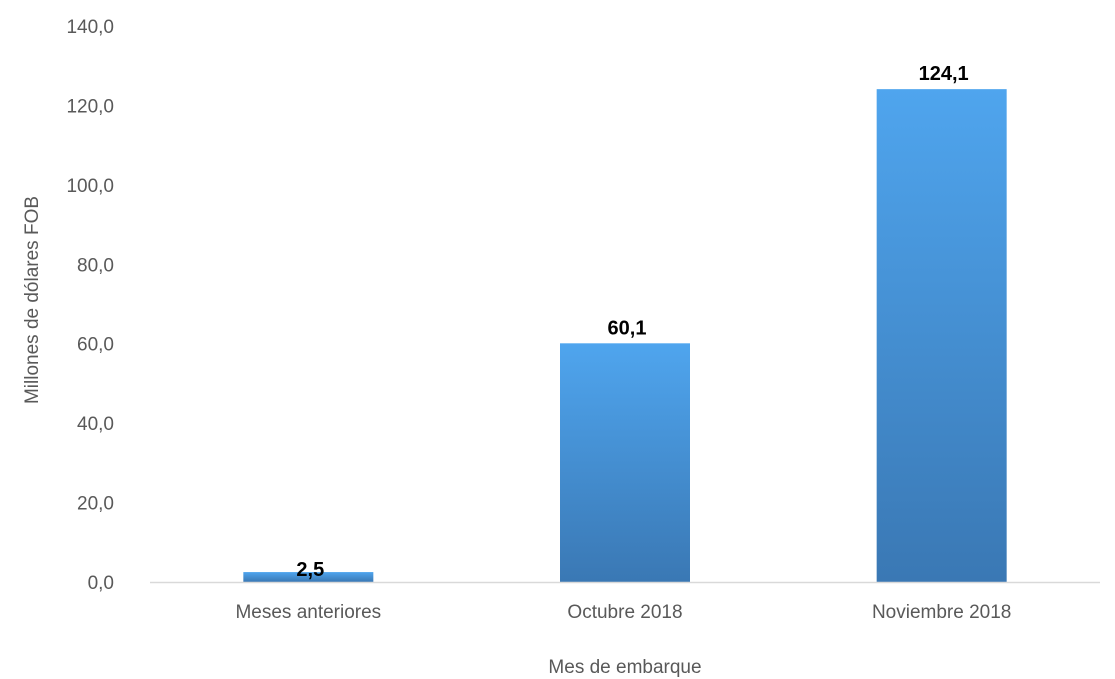 The image size is (1115, 679). I want to click on data-label: 60,1, so click(627, 328).